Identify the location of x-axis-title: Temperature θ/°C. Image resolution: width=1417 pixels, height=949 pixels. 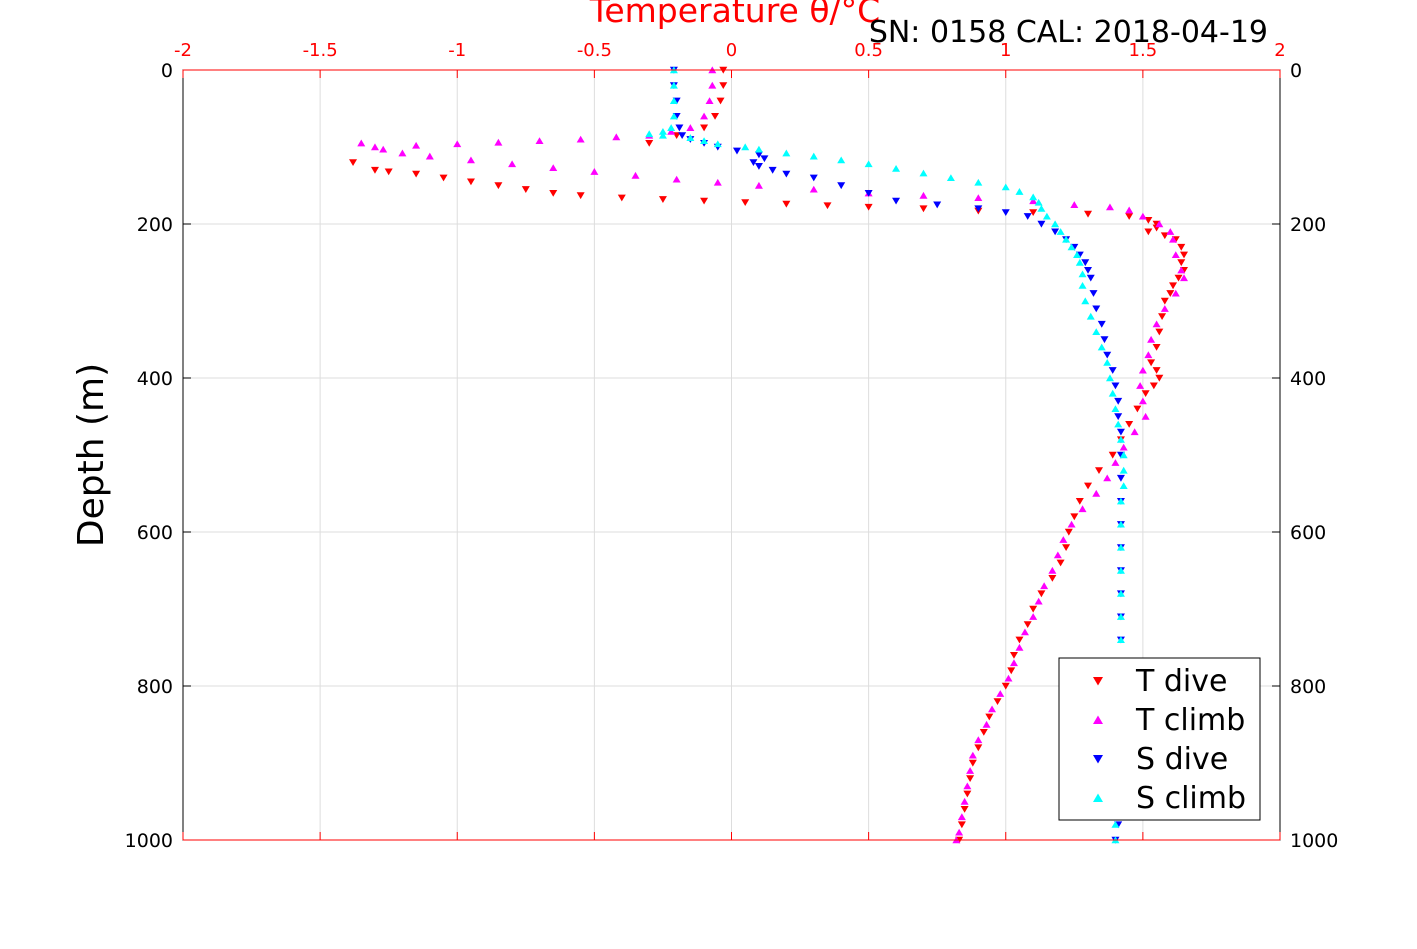
(734, 15).